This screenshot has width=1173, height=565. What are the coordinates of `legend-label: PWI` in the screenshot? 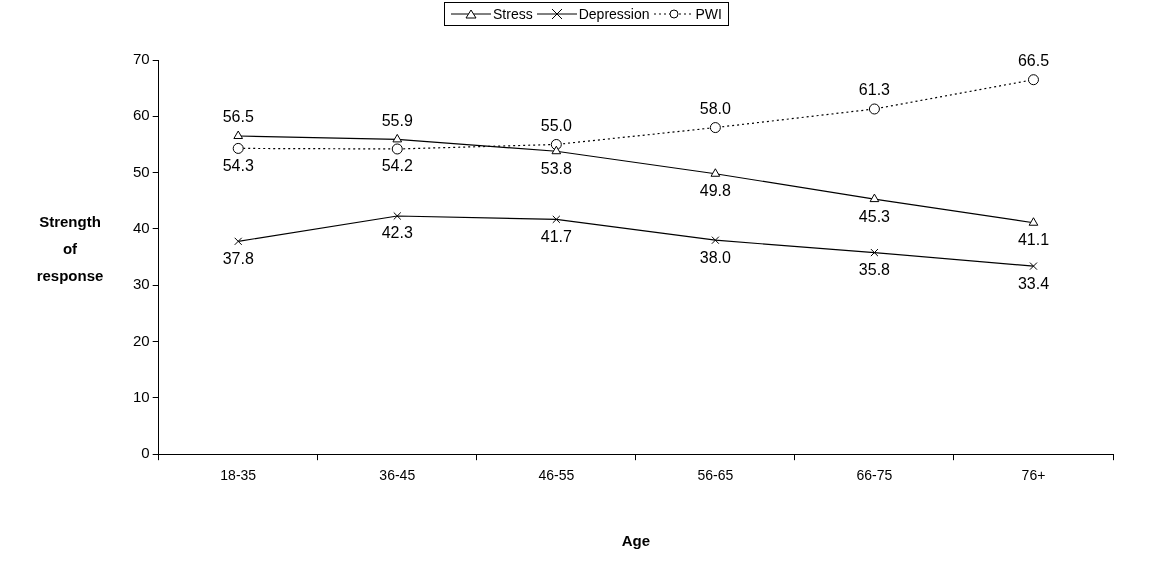 It's located at (708, 14).